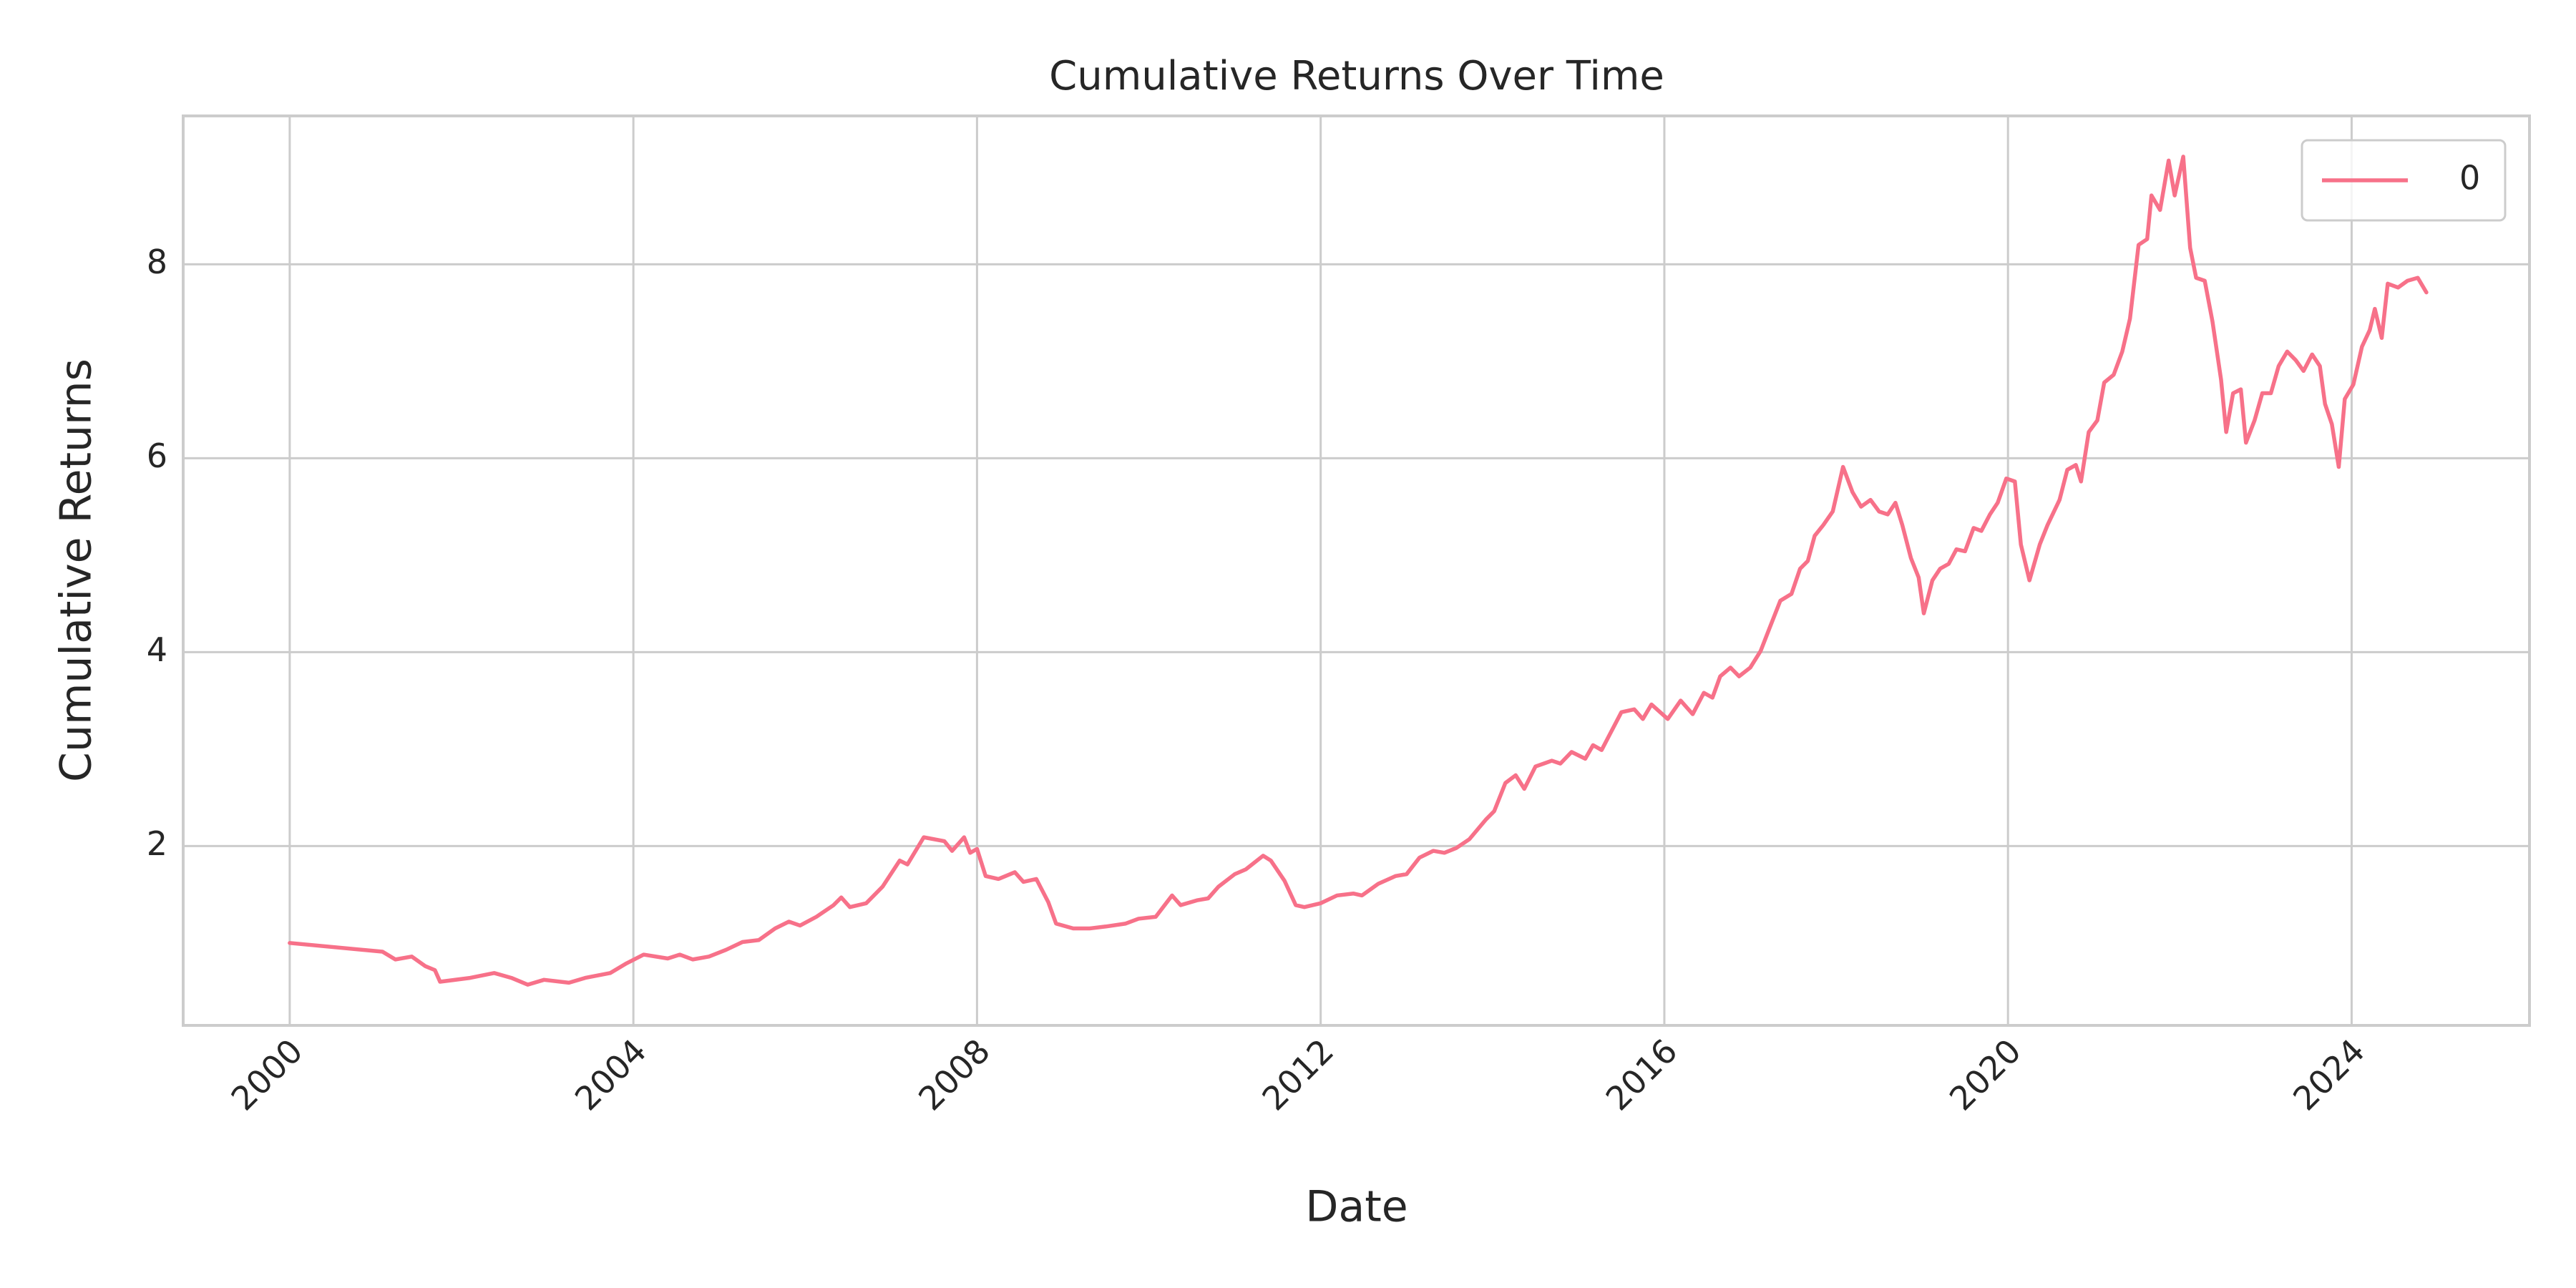  I want to click on y-tick-label: 8, so click(157, 262).